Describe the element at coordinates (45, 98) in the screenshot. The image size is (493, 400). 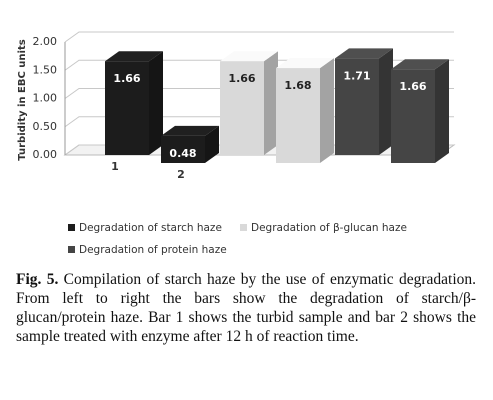
I see `y-tick-label: 1.00` at that location.